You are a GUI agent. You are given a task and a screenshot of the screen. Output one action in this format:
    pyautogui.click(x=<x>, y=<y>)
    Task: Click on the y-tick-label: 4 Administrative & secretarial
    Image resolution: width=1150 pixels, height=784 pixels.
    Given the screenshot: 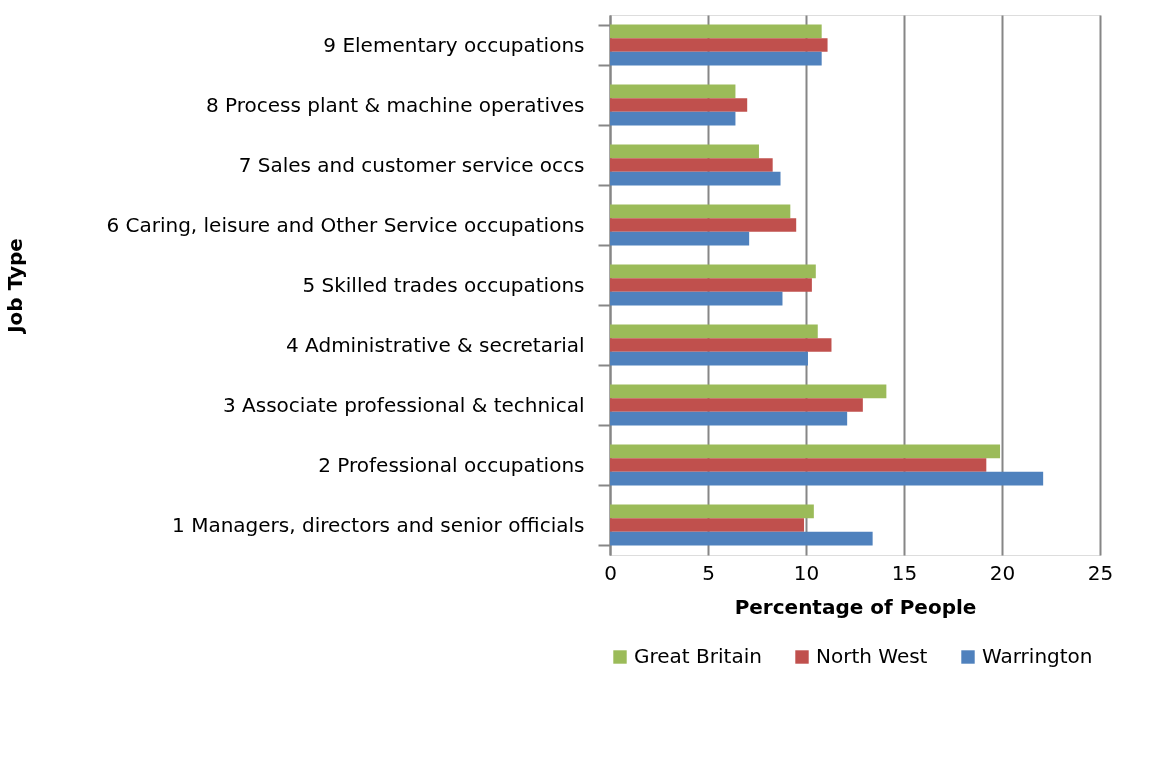 What is the action you would take?
    pyautogui.click(x=435, y=344)
    